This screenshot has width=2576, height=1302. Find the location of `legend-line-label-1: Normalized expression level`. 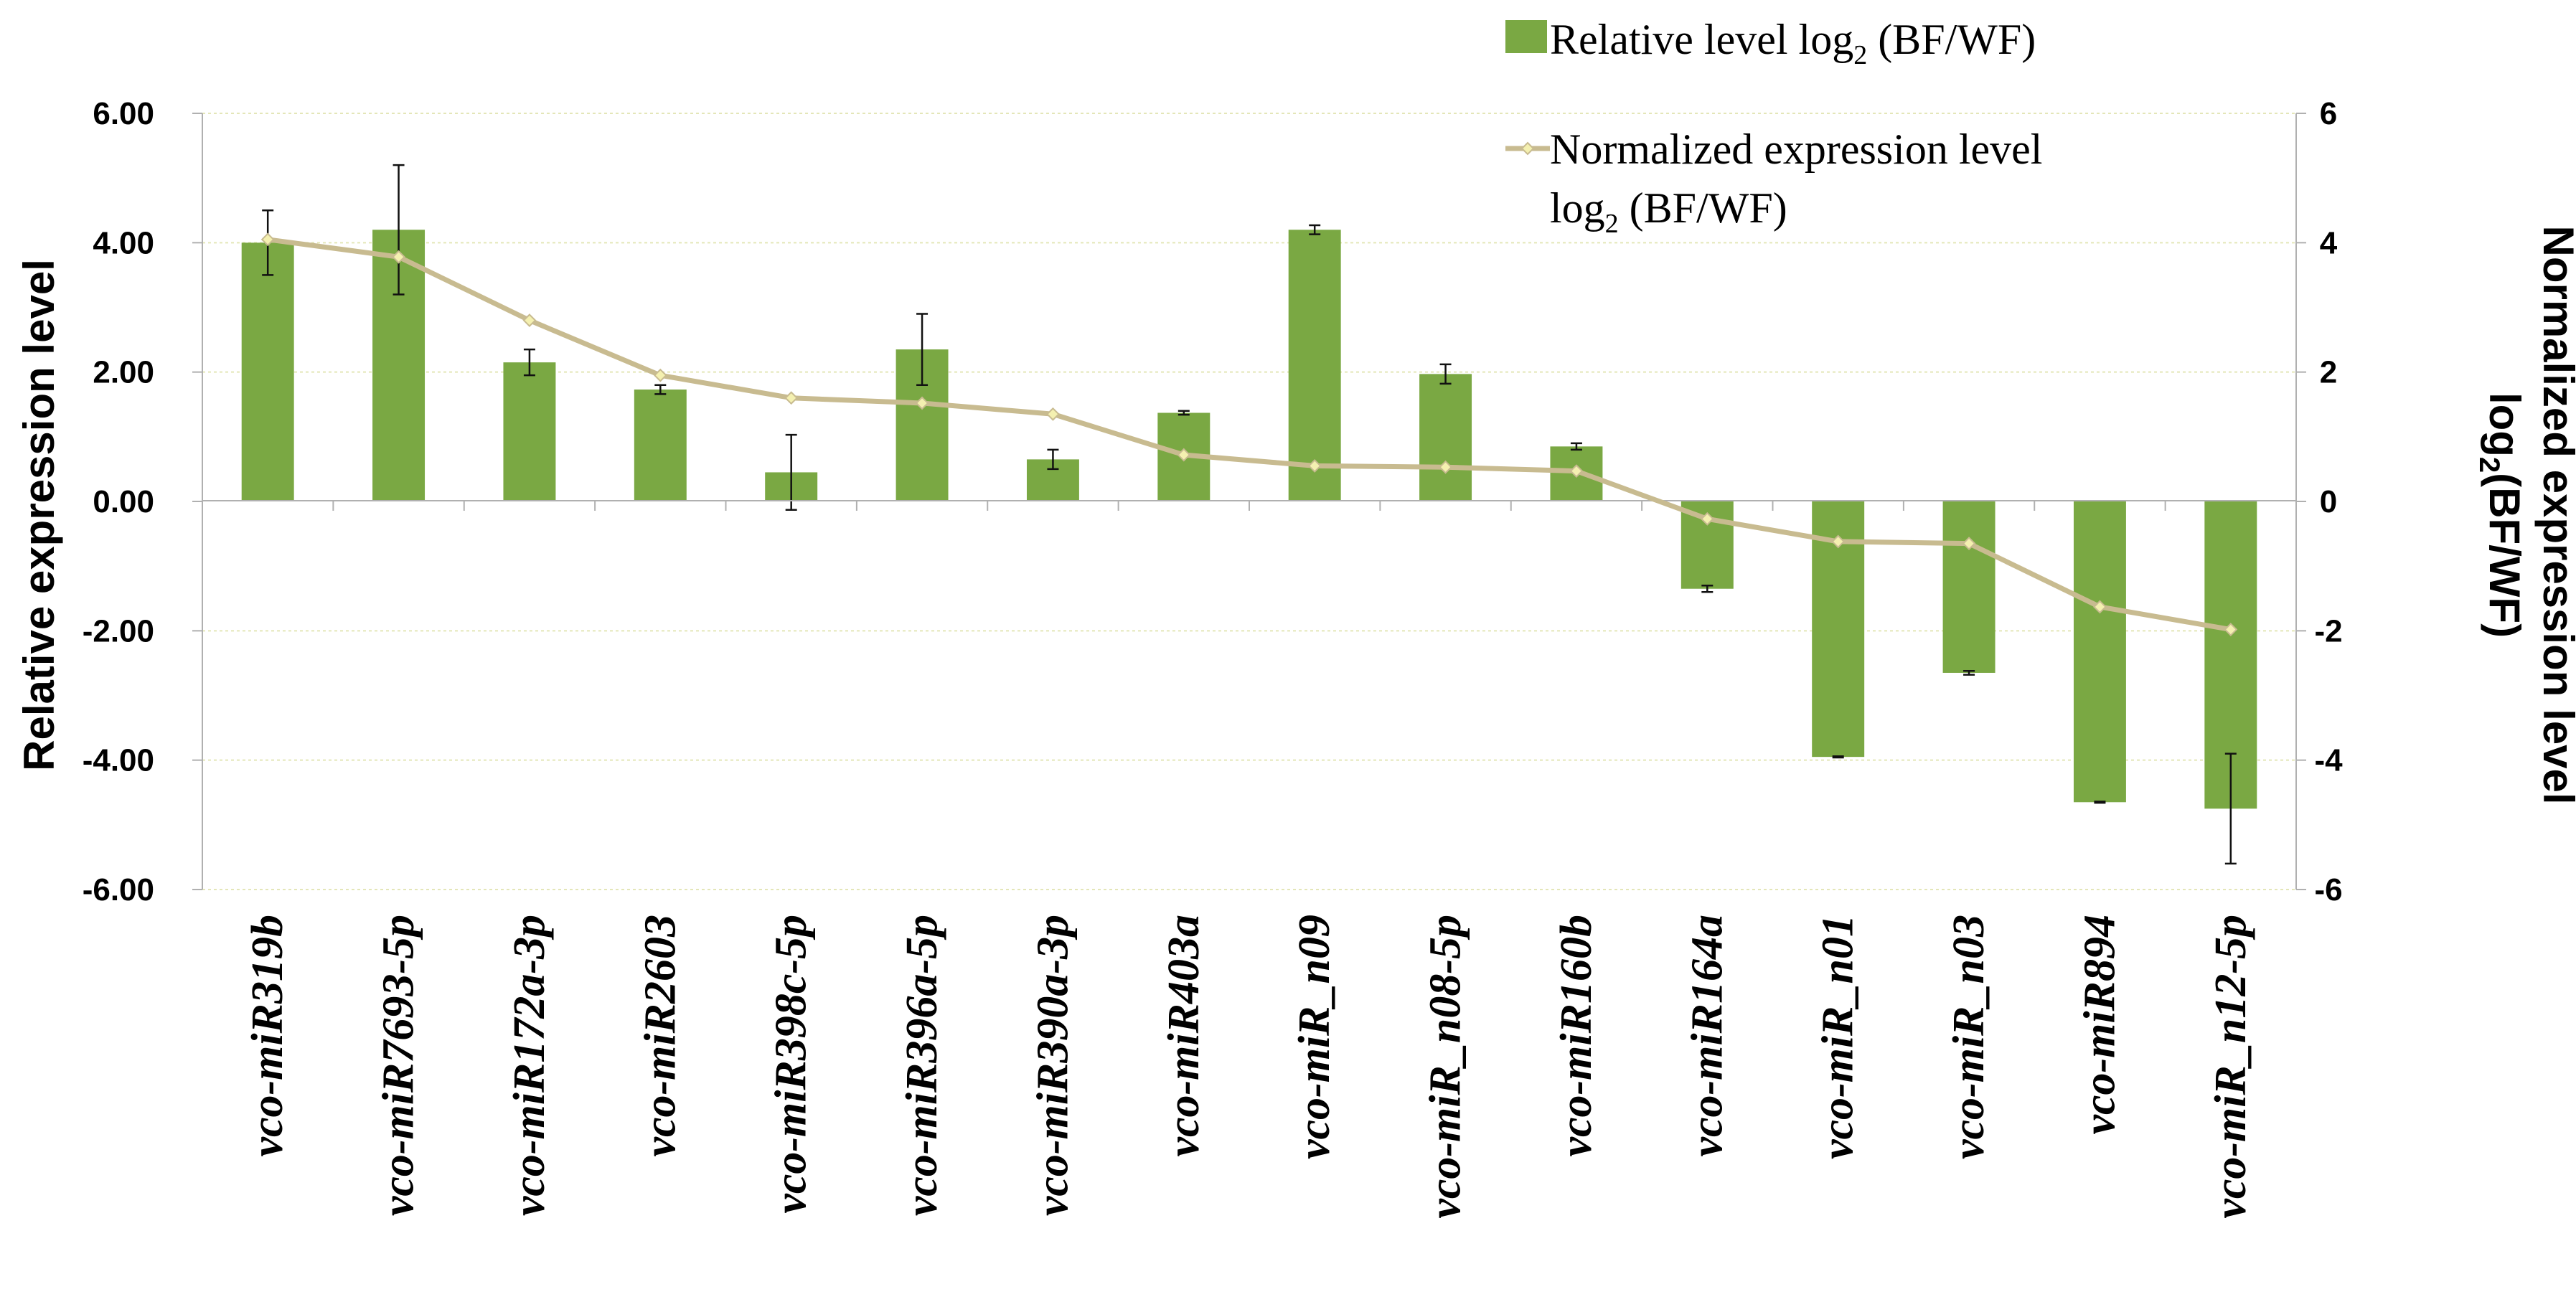

legend-line-label-1: Normalized expression level is located at coordinates (1796, 149).